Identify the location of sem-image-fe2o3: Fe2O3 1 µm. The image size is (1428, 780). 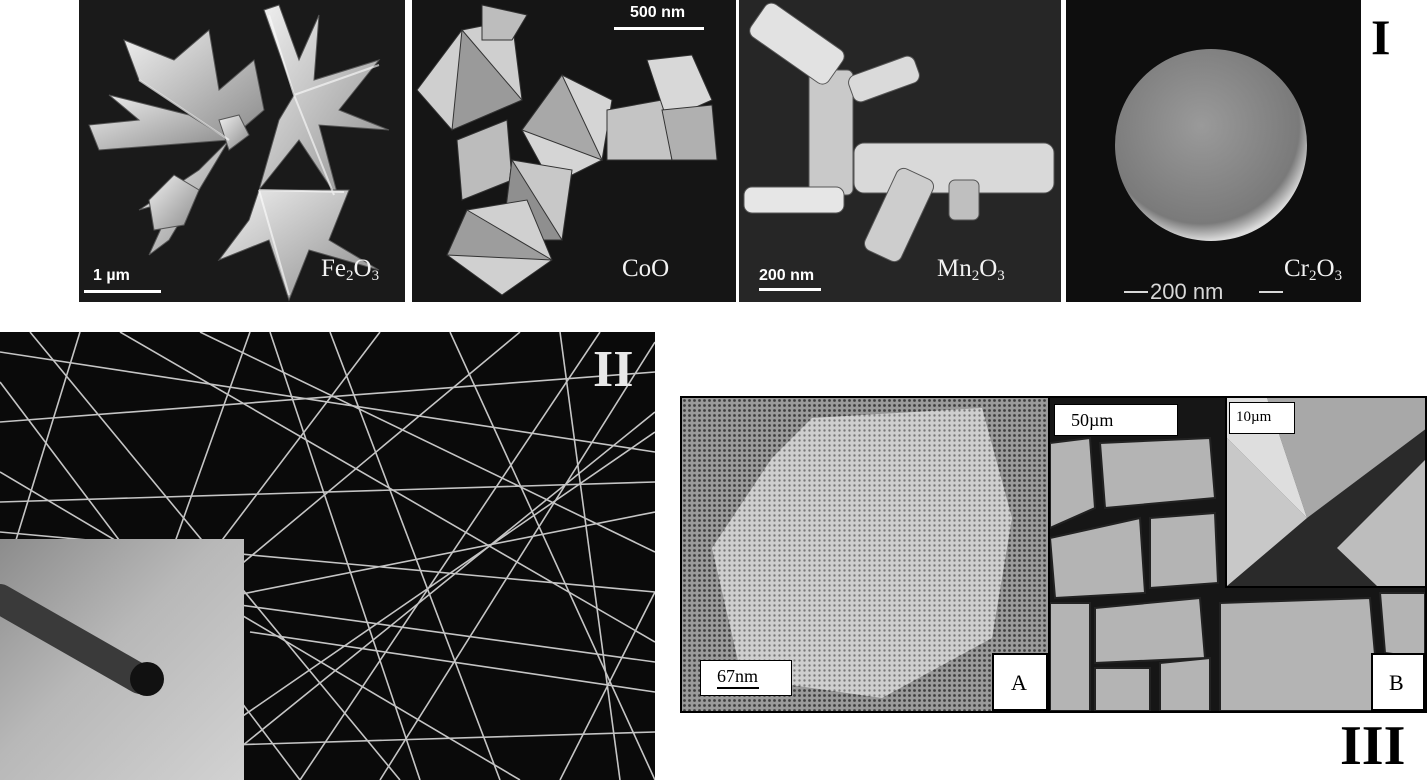
(242, 151).